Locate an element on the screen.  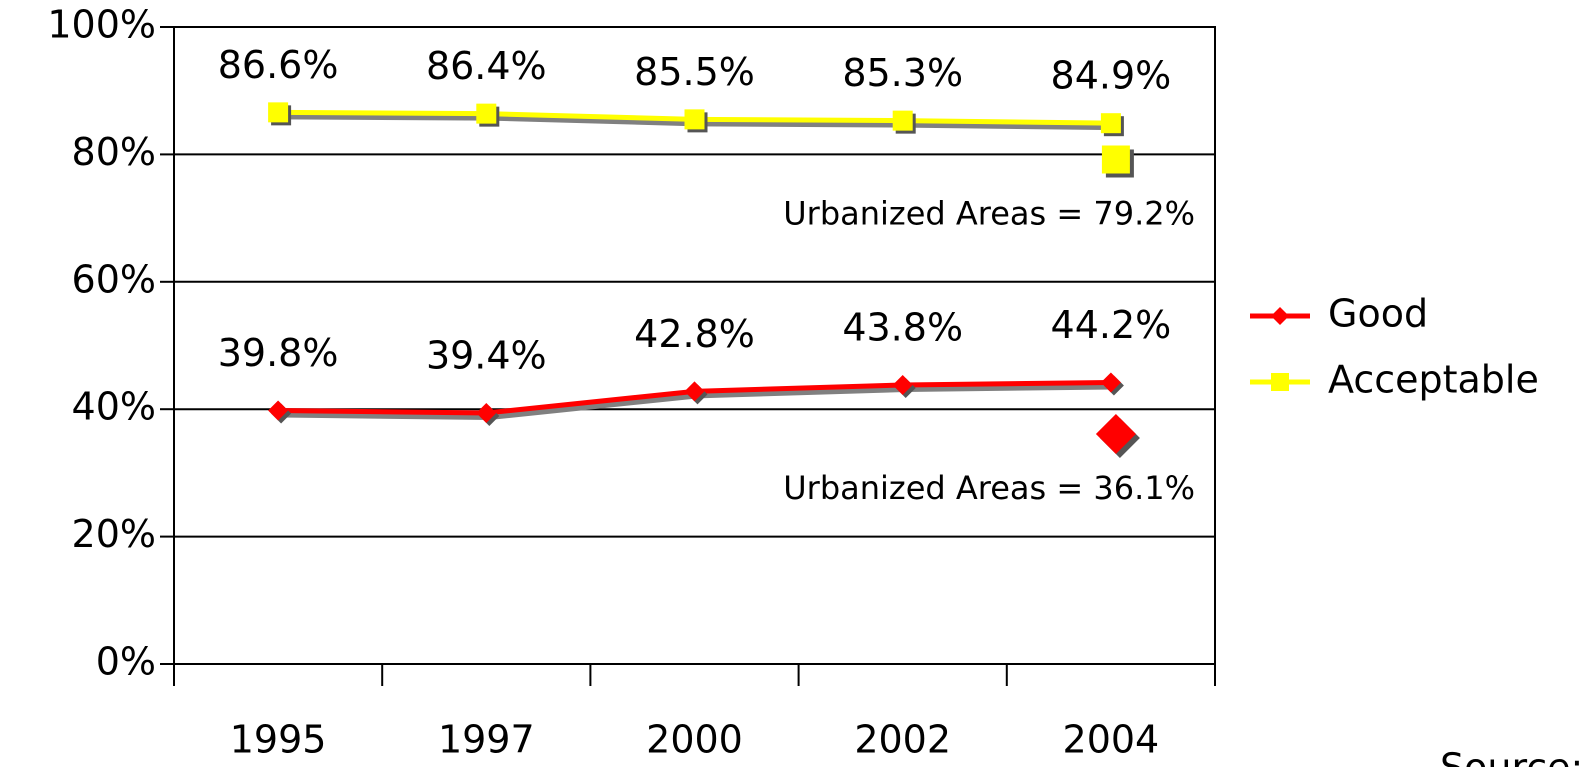
x-tick-label: 2002 is located at coordinates (902, 740).